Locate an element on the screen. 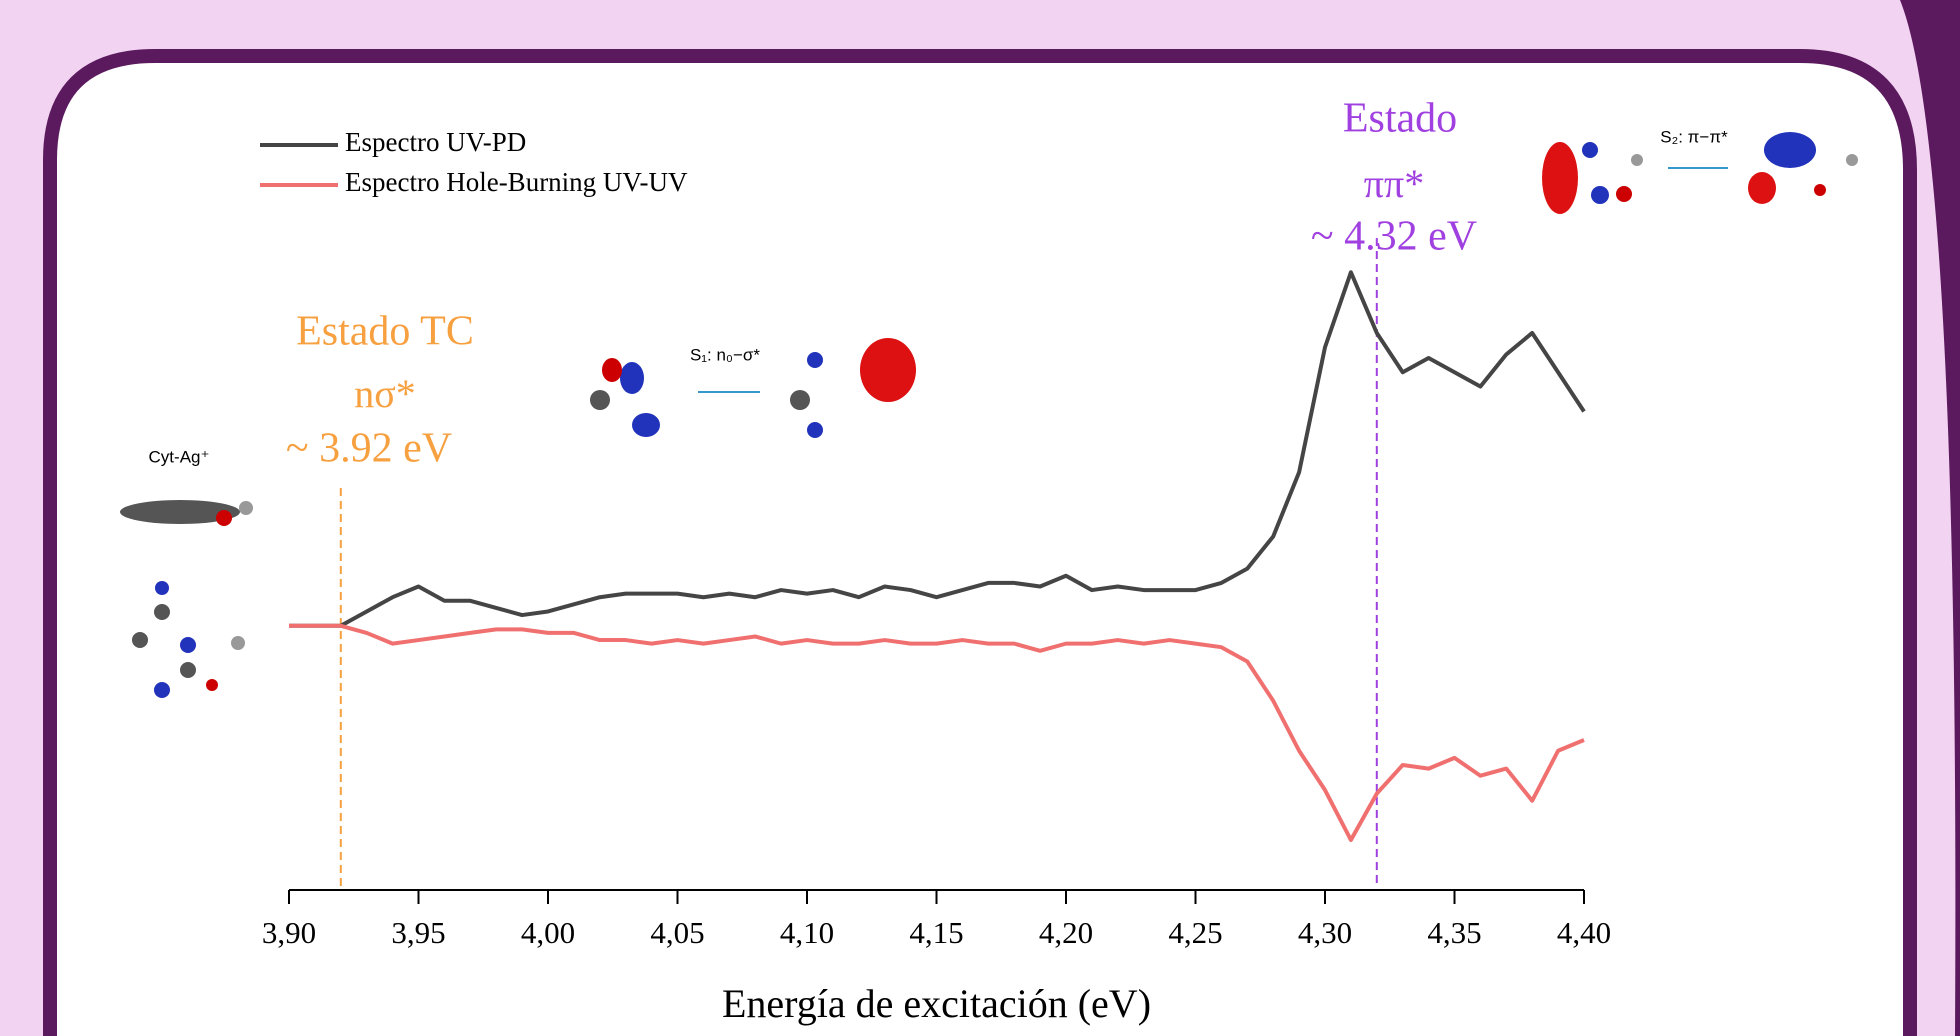 The image size is (1960, 1036). x-tick-label: 3,95 is located at coordinates (418, 932).